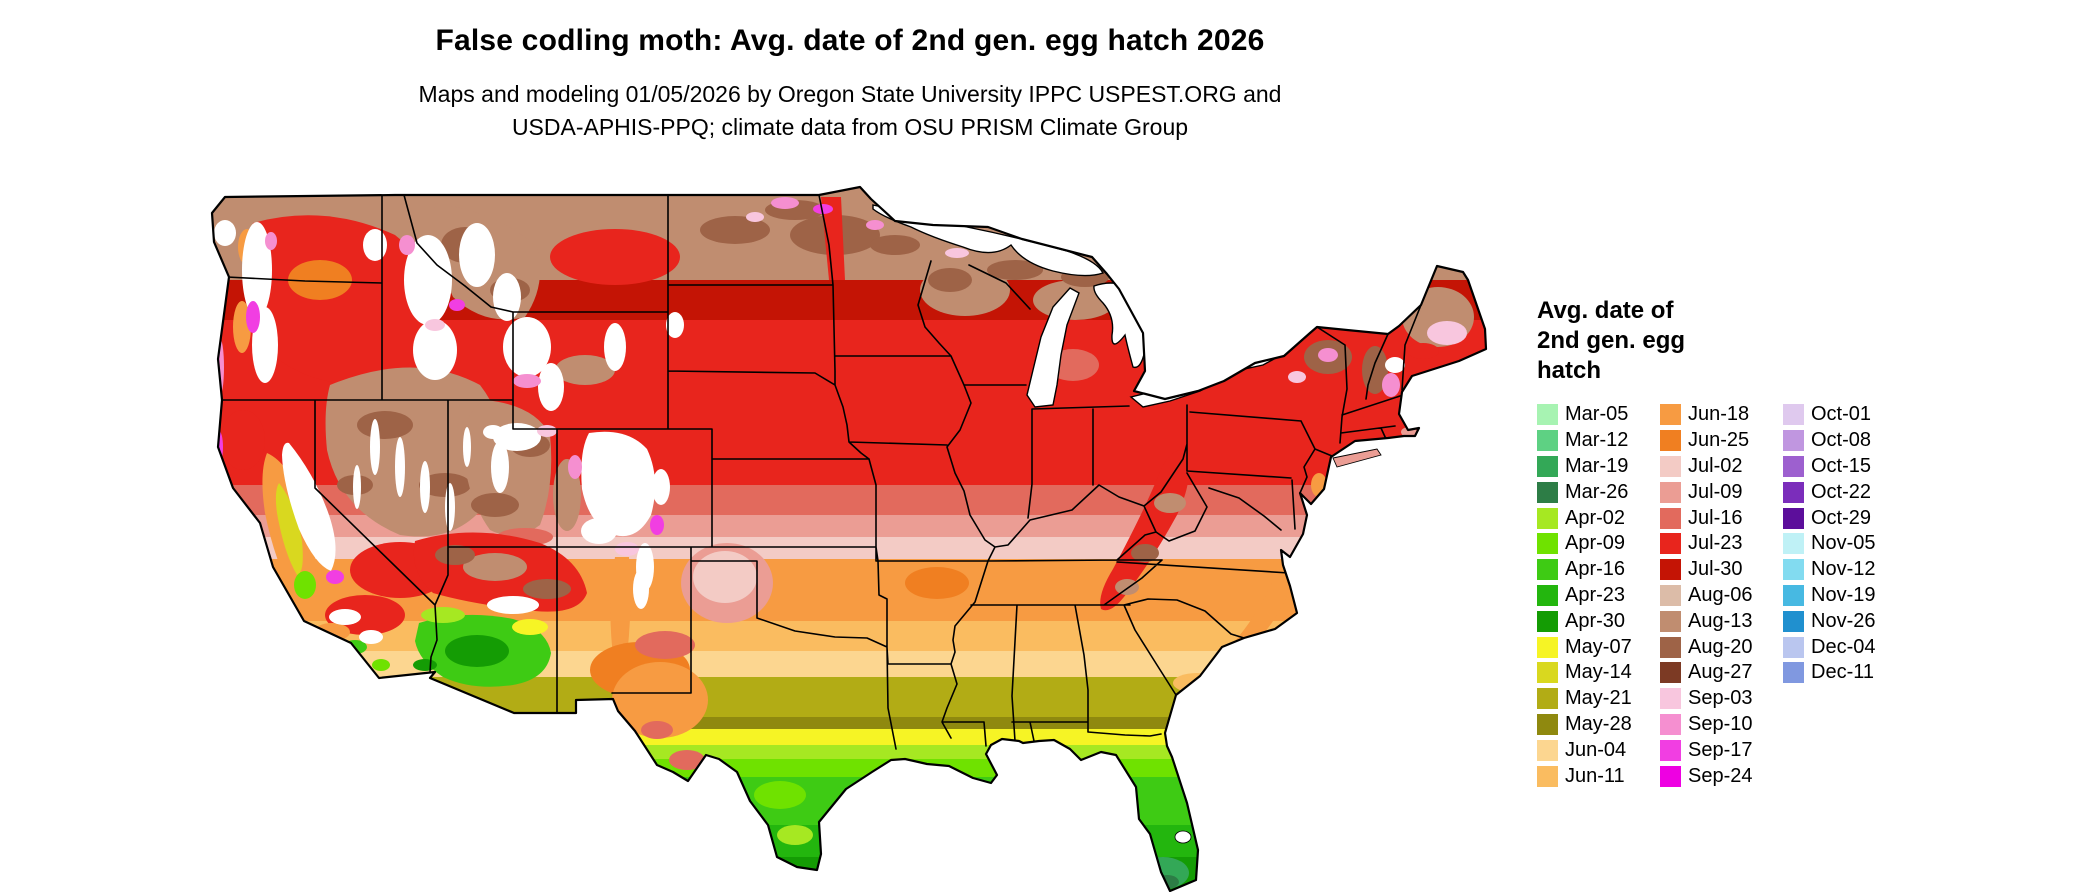 This screenshot has height=892, width=2100. What do you see at coordinates (1670, 518) in the screenshot?
I see `legend-swatch-jul16` at bounding box center [1670, 518].